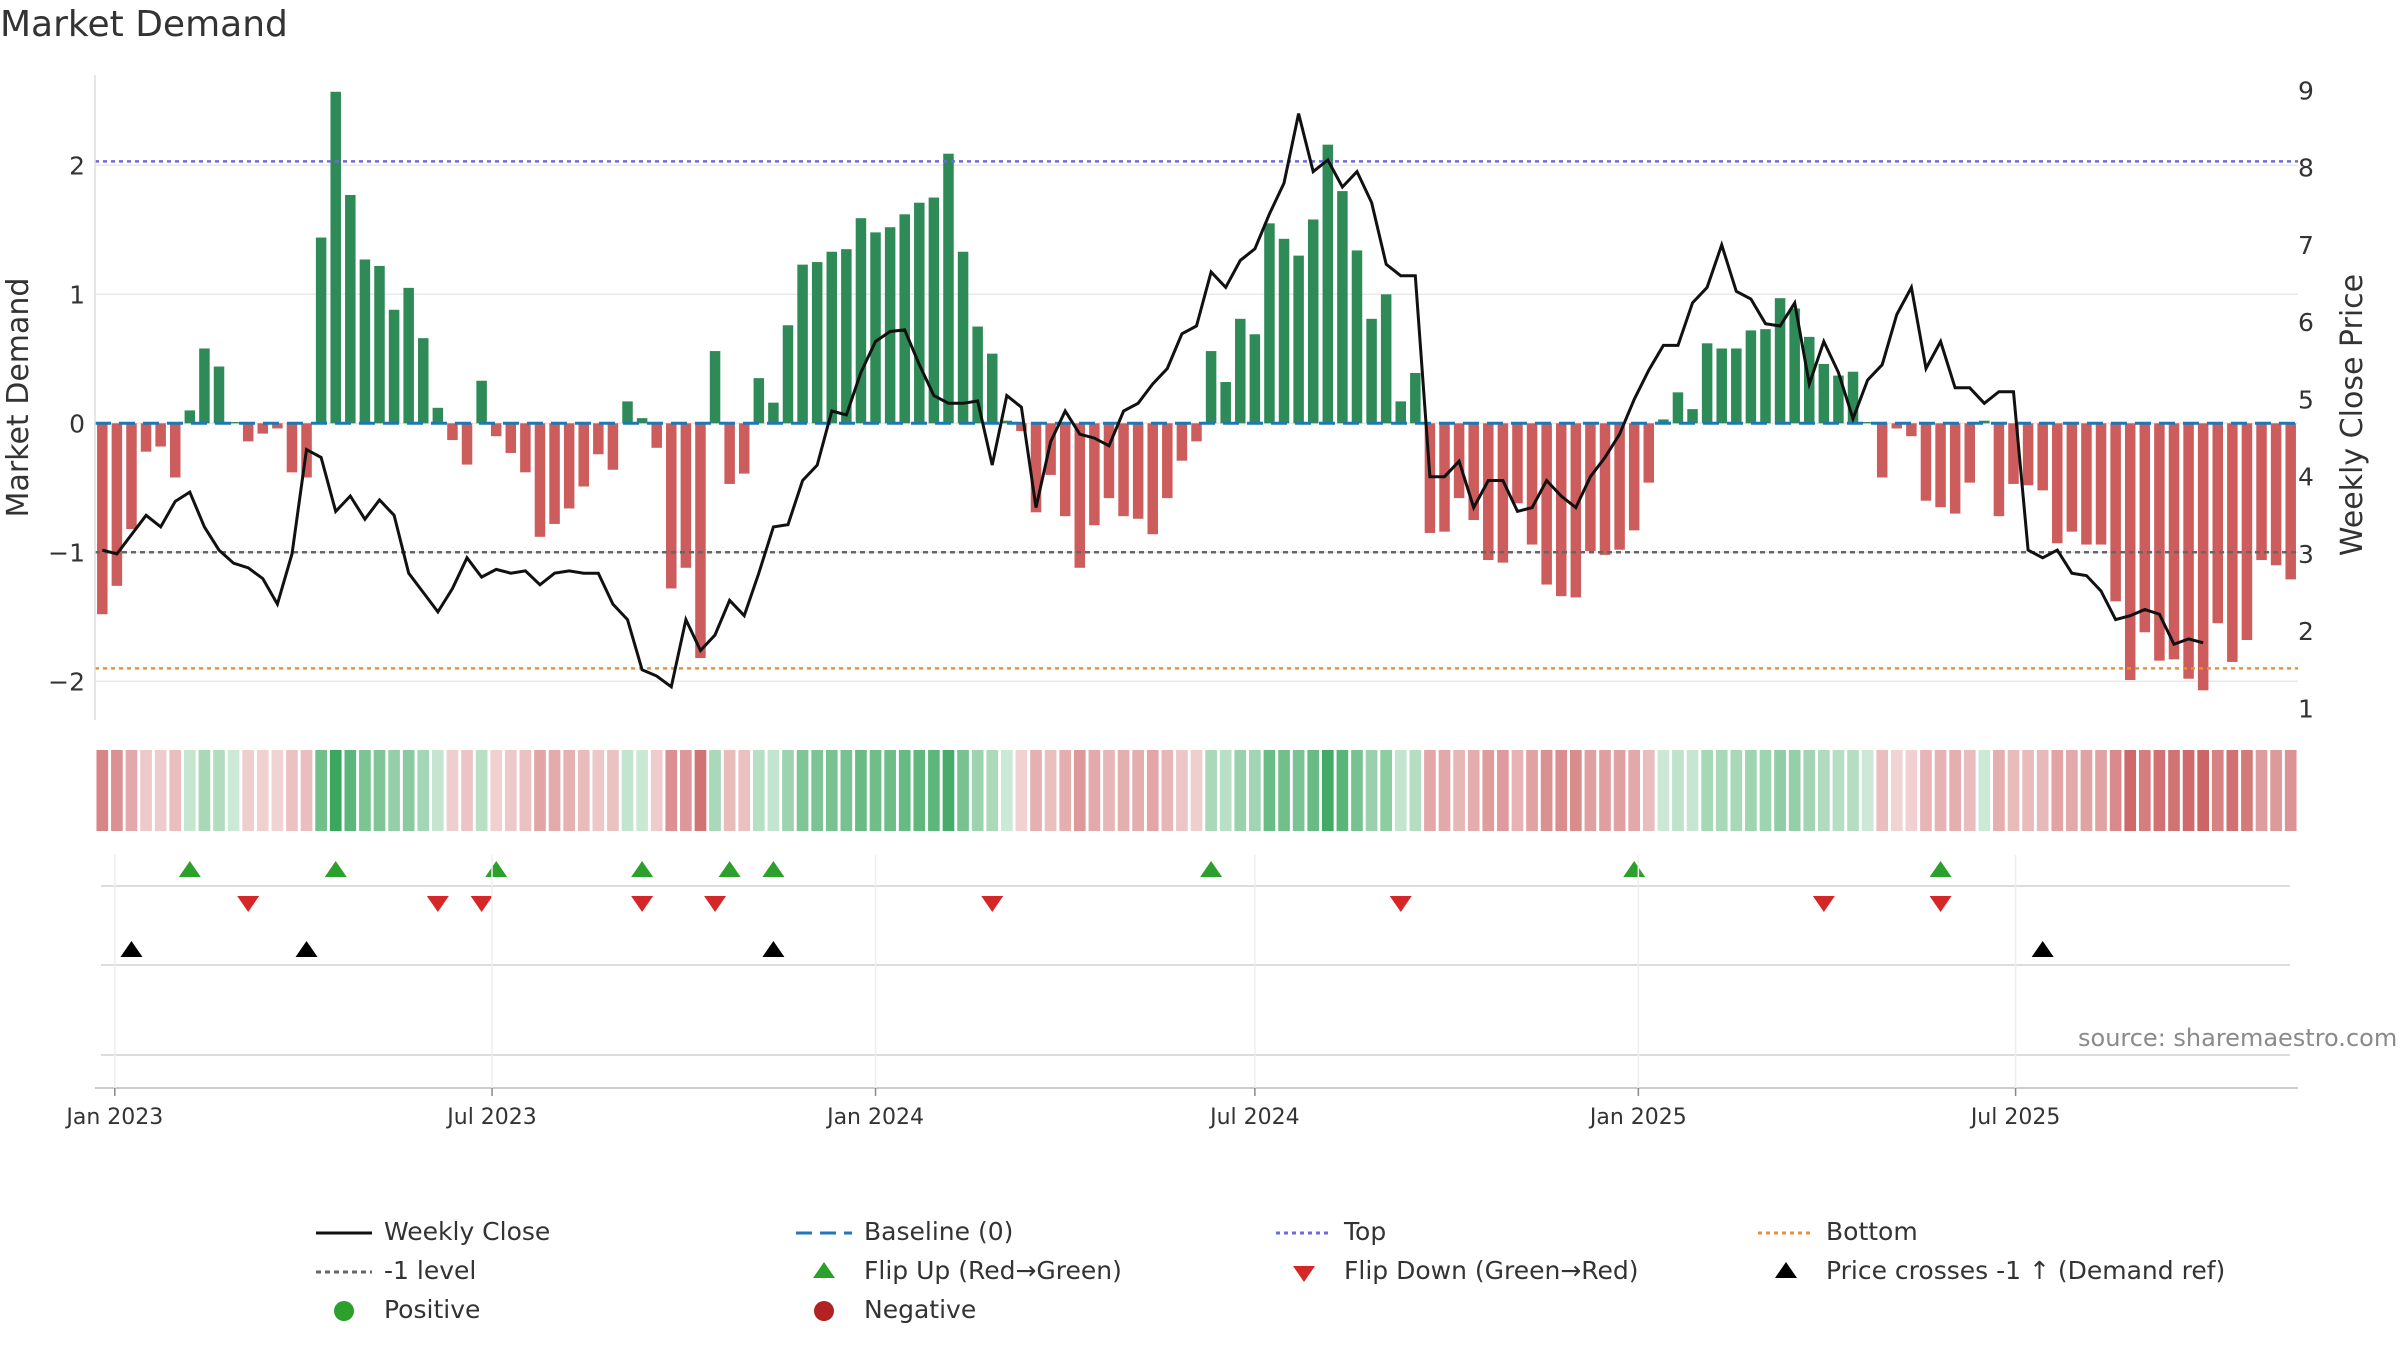 The image size is (2400, 1350). I want to click on legend-label: Bottom, so click(1872, 1231).